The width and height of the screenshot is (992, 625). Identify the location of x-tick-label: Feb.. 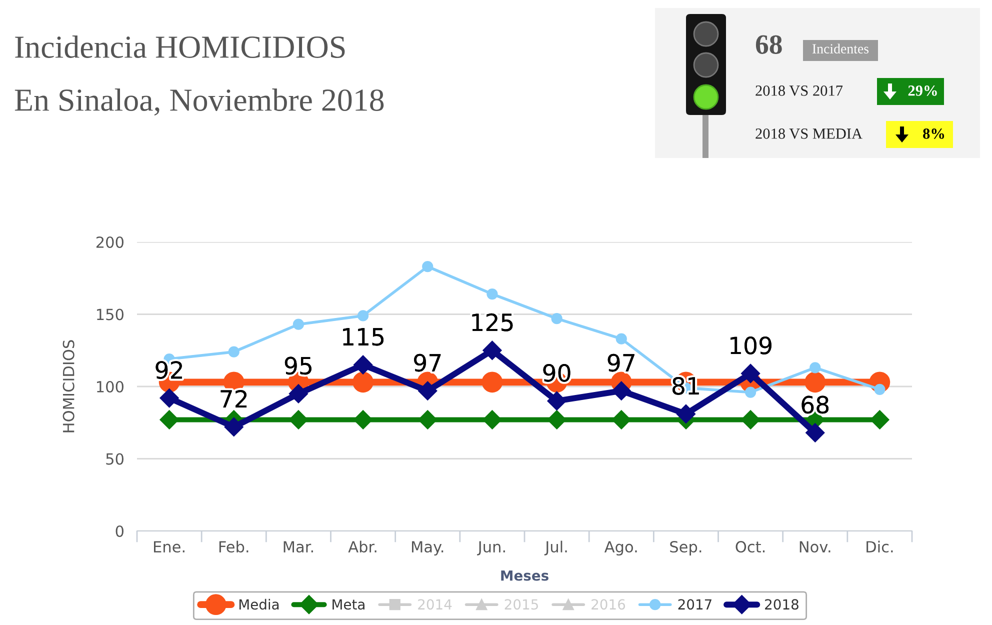
(233, 546).